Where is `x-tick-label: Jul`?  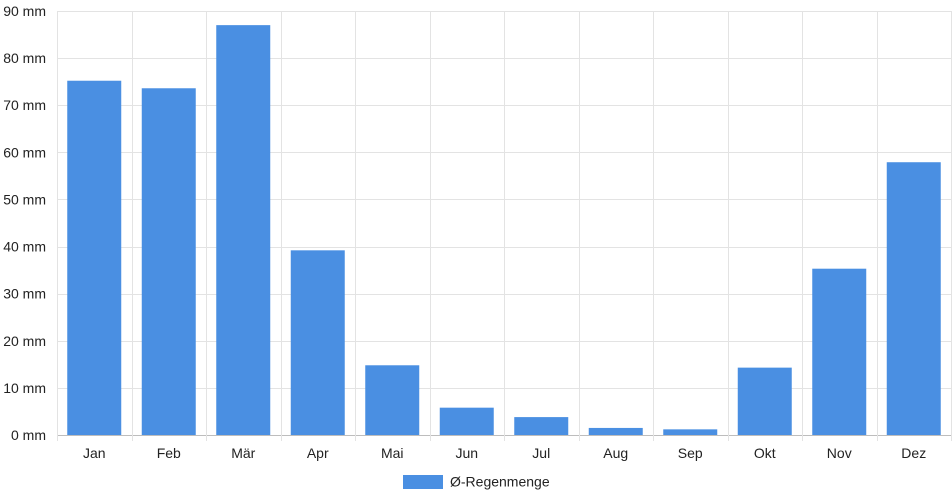
x-tick-label: Jul is located at coordinates (541, 453).